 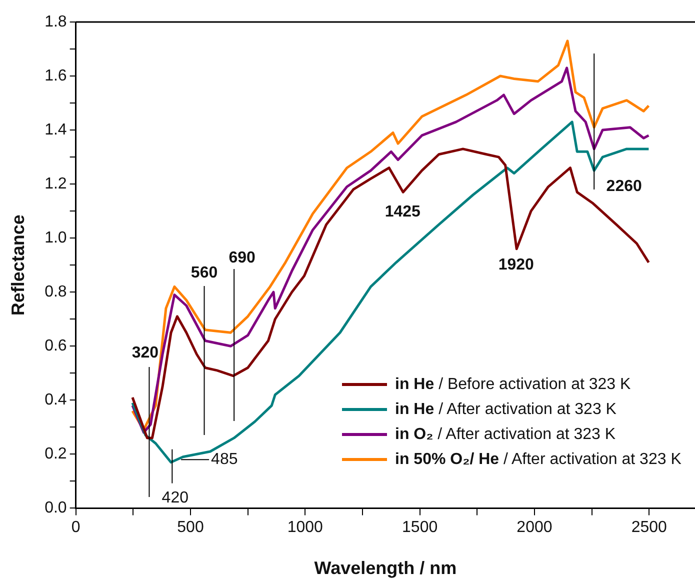 What do you see at coordinates (75, 527) in the screenshot?
I see `x-tick-label: 0` at bounding box center [75, 527].